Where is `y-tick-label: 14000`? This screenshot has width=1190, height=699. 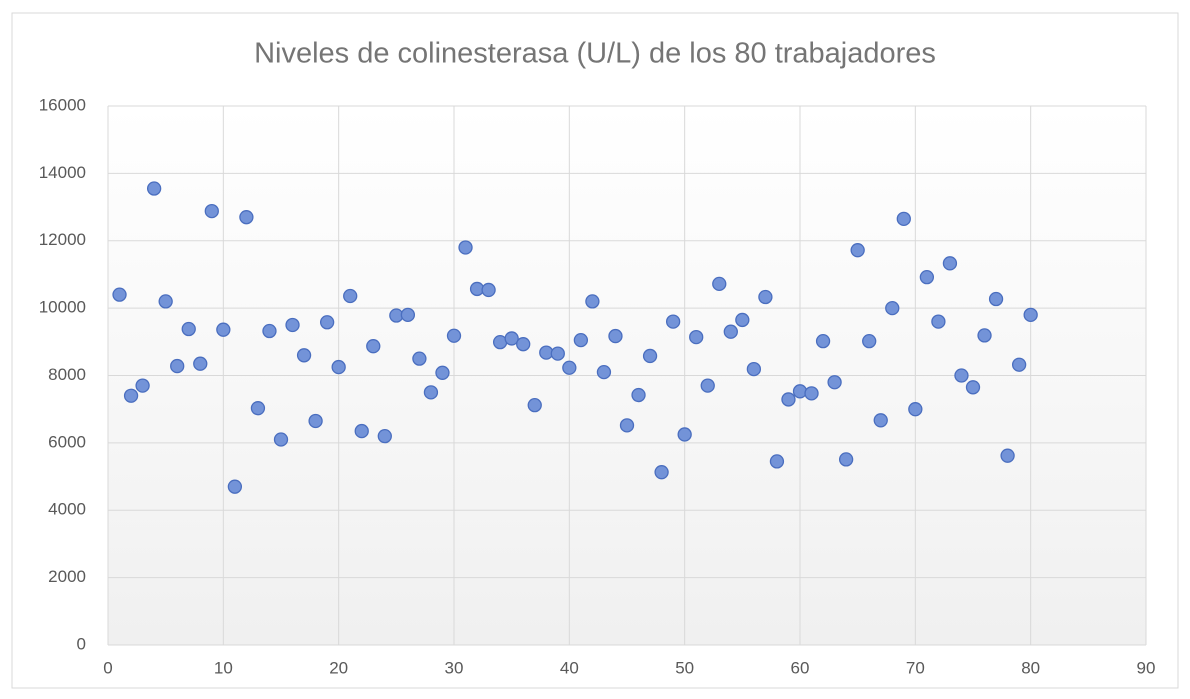 y-tick-label: 14000 is located at coordinates (62, 172).